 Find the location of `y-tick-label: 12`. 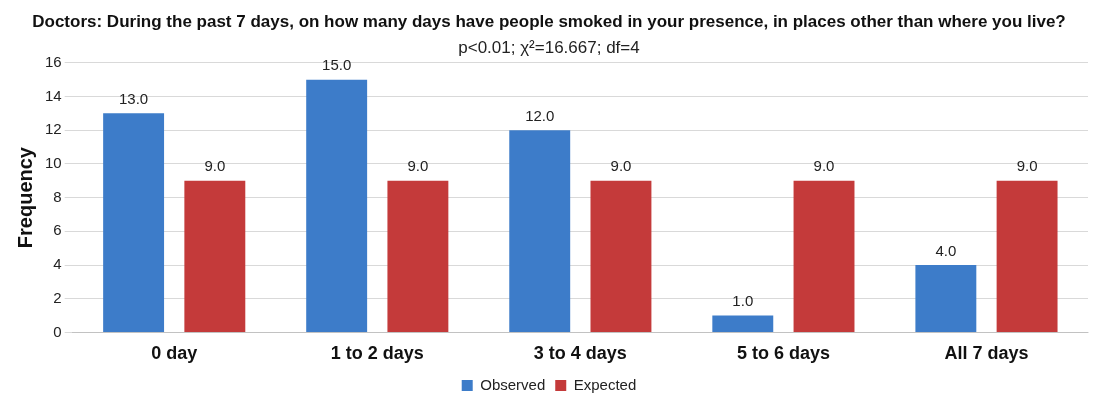

y-tick-label: 12 is located at coordinates (53, 129).